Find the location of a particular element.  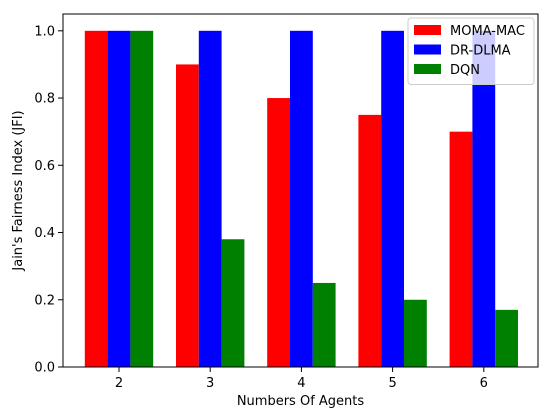

x-tick-label: 4 is located at coordinates (301, 383).